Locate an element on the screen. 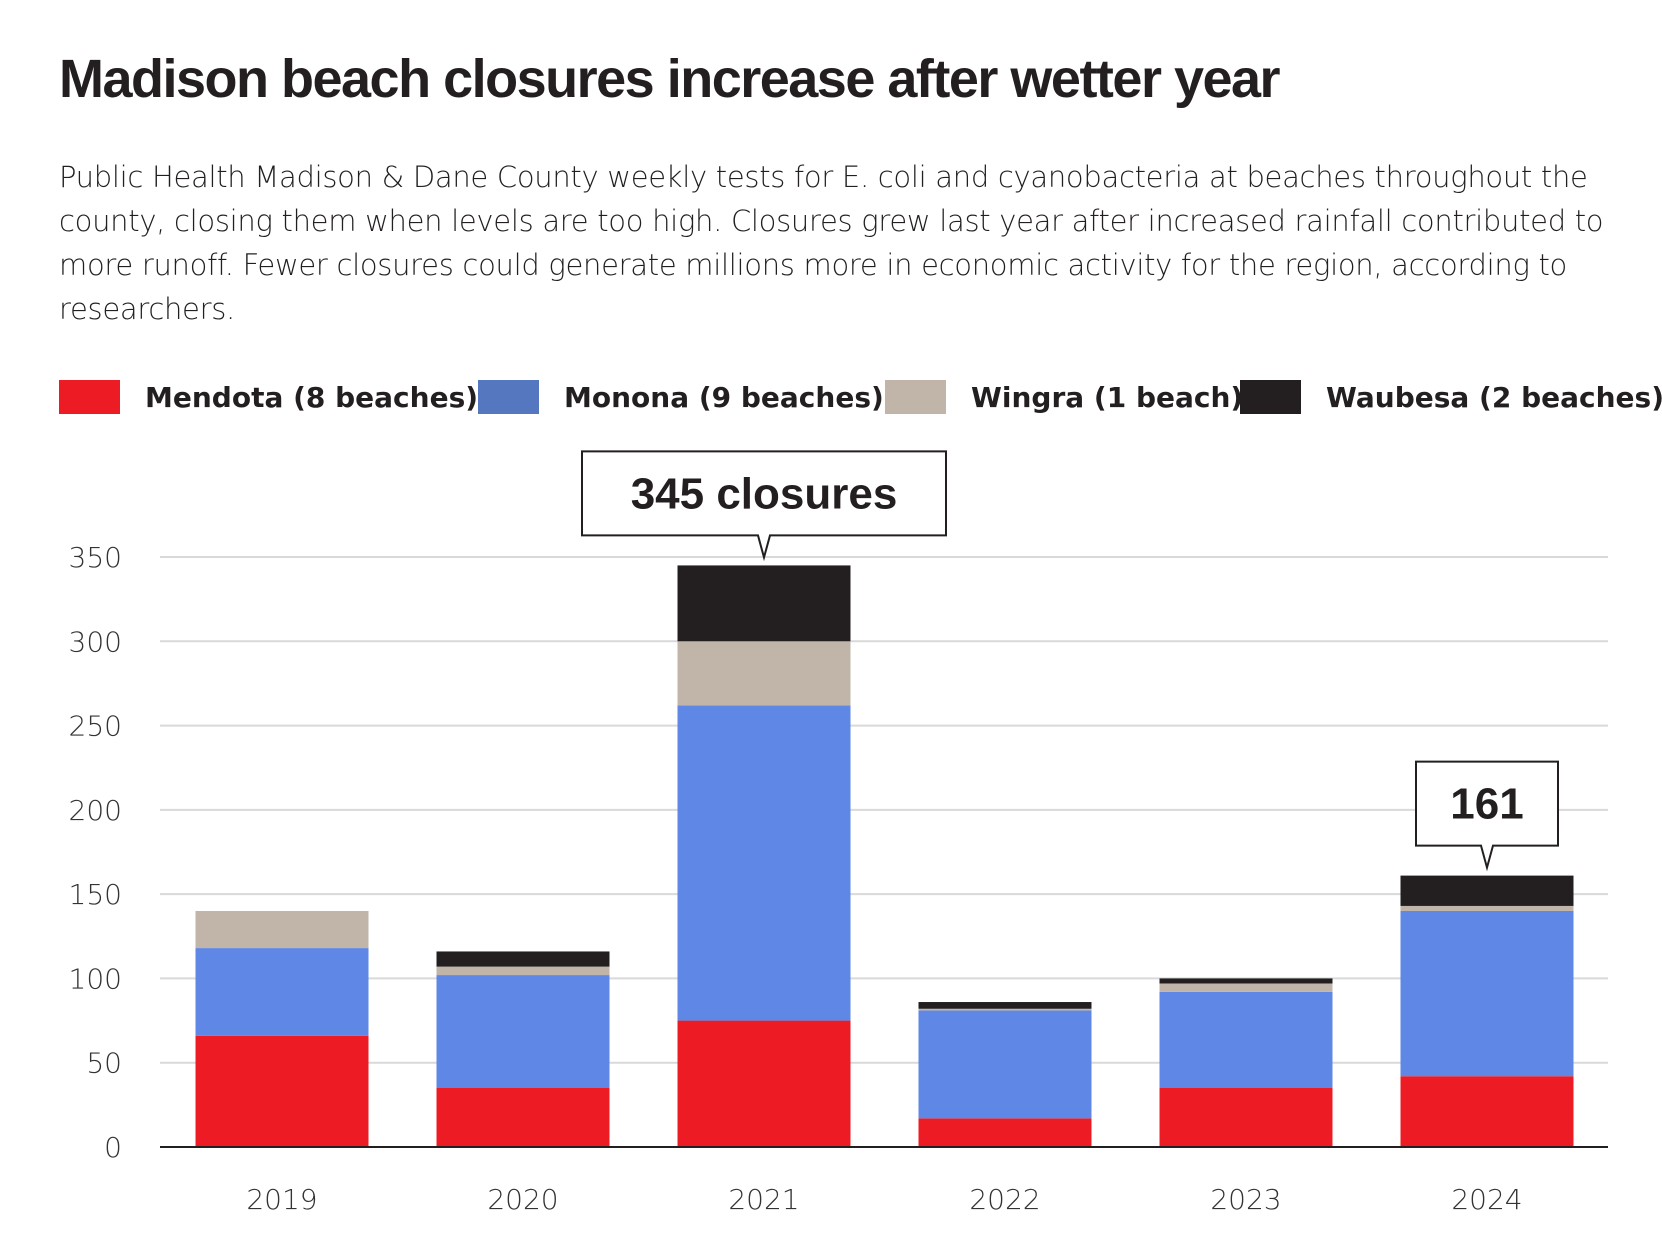 Image resolution: width=1662 pixels, height=1247 pixels. annotation-label: 161 is located at coordinates (1486, 804).